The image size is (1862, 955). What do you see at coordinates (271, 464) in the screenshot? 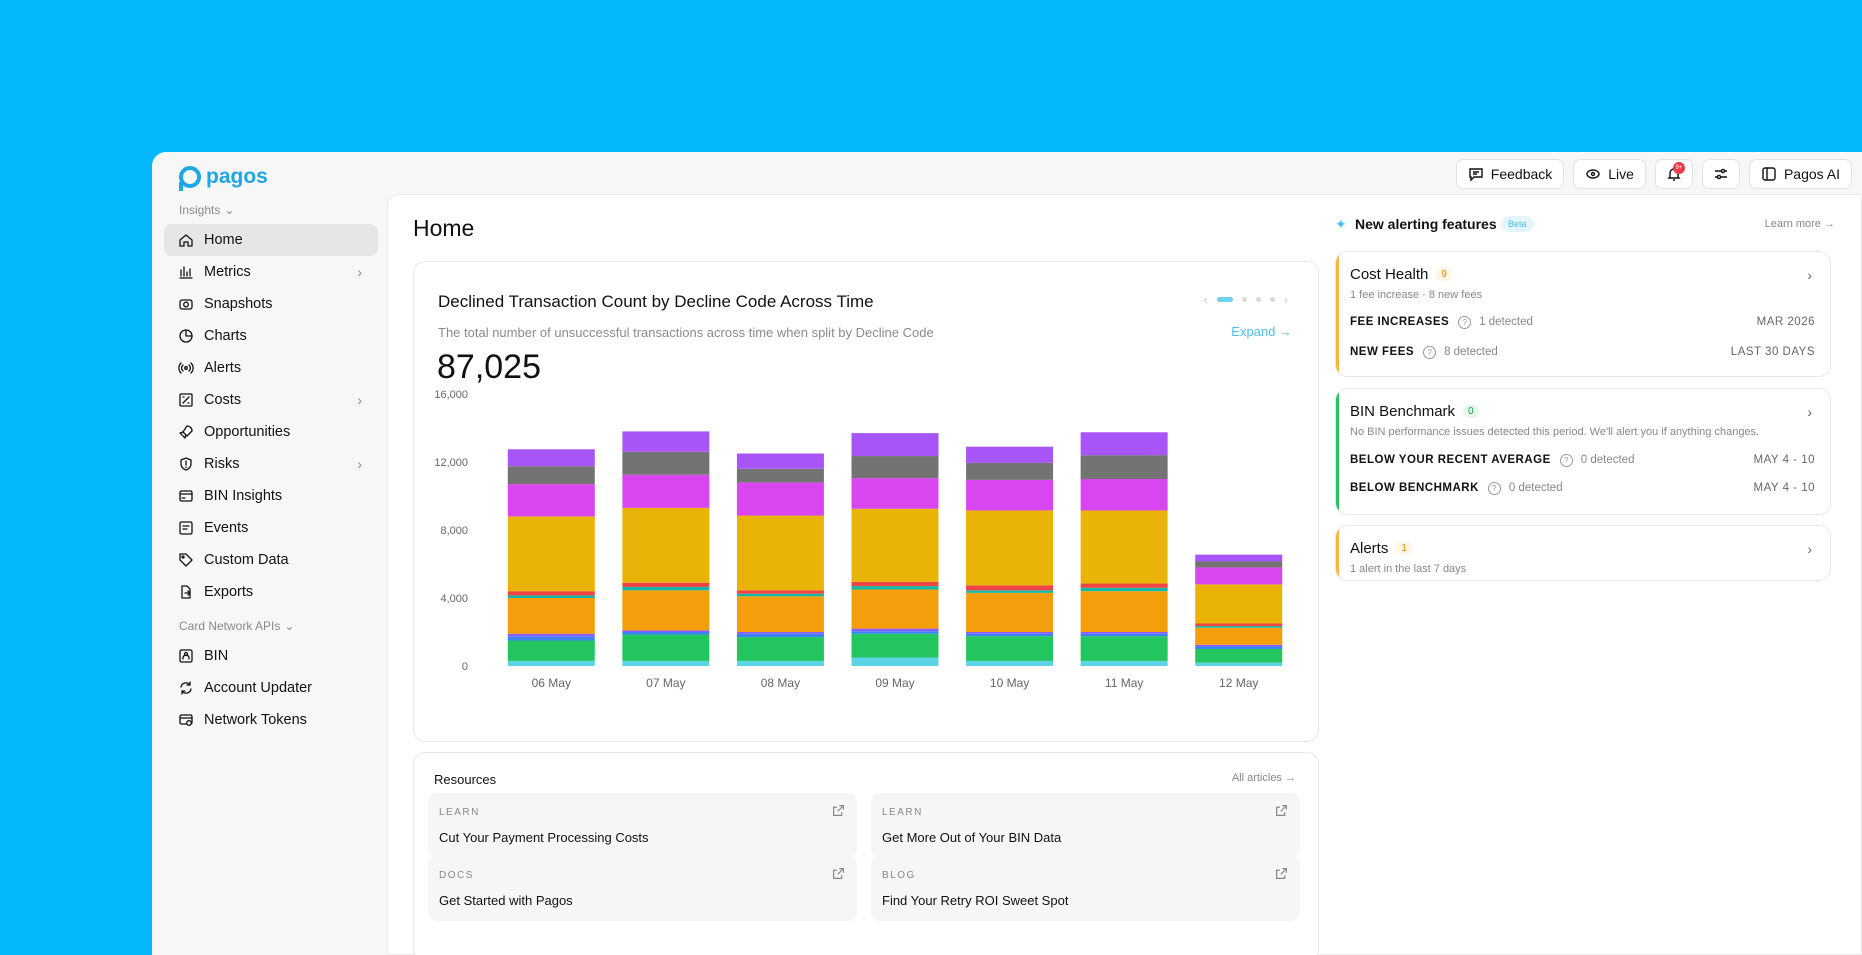
I see `sidebar-item-risks: Risks ›` at bounding box center [271, 464].